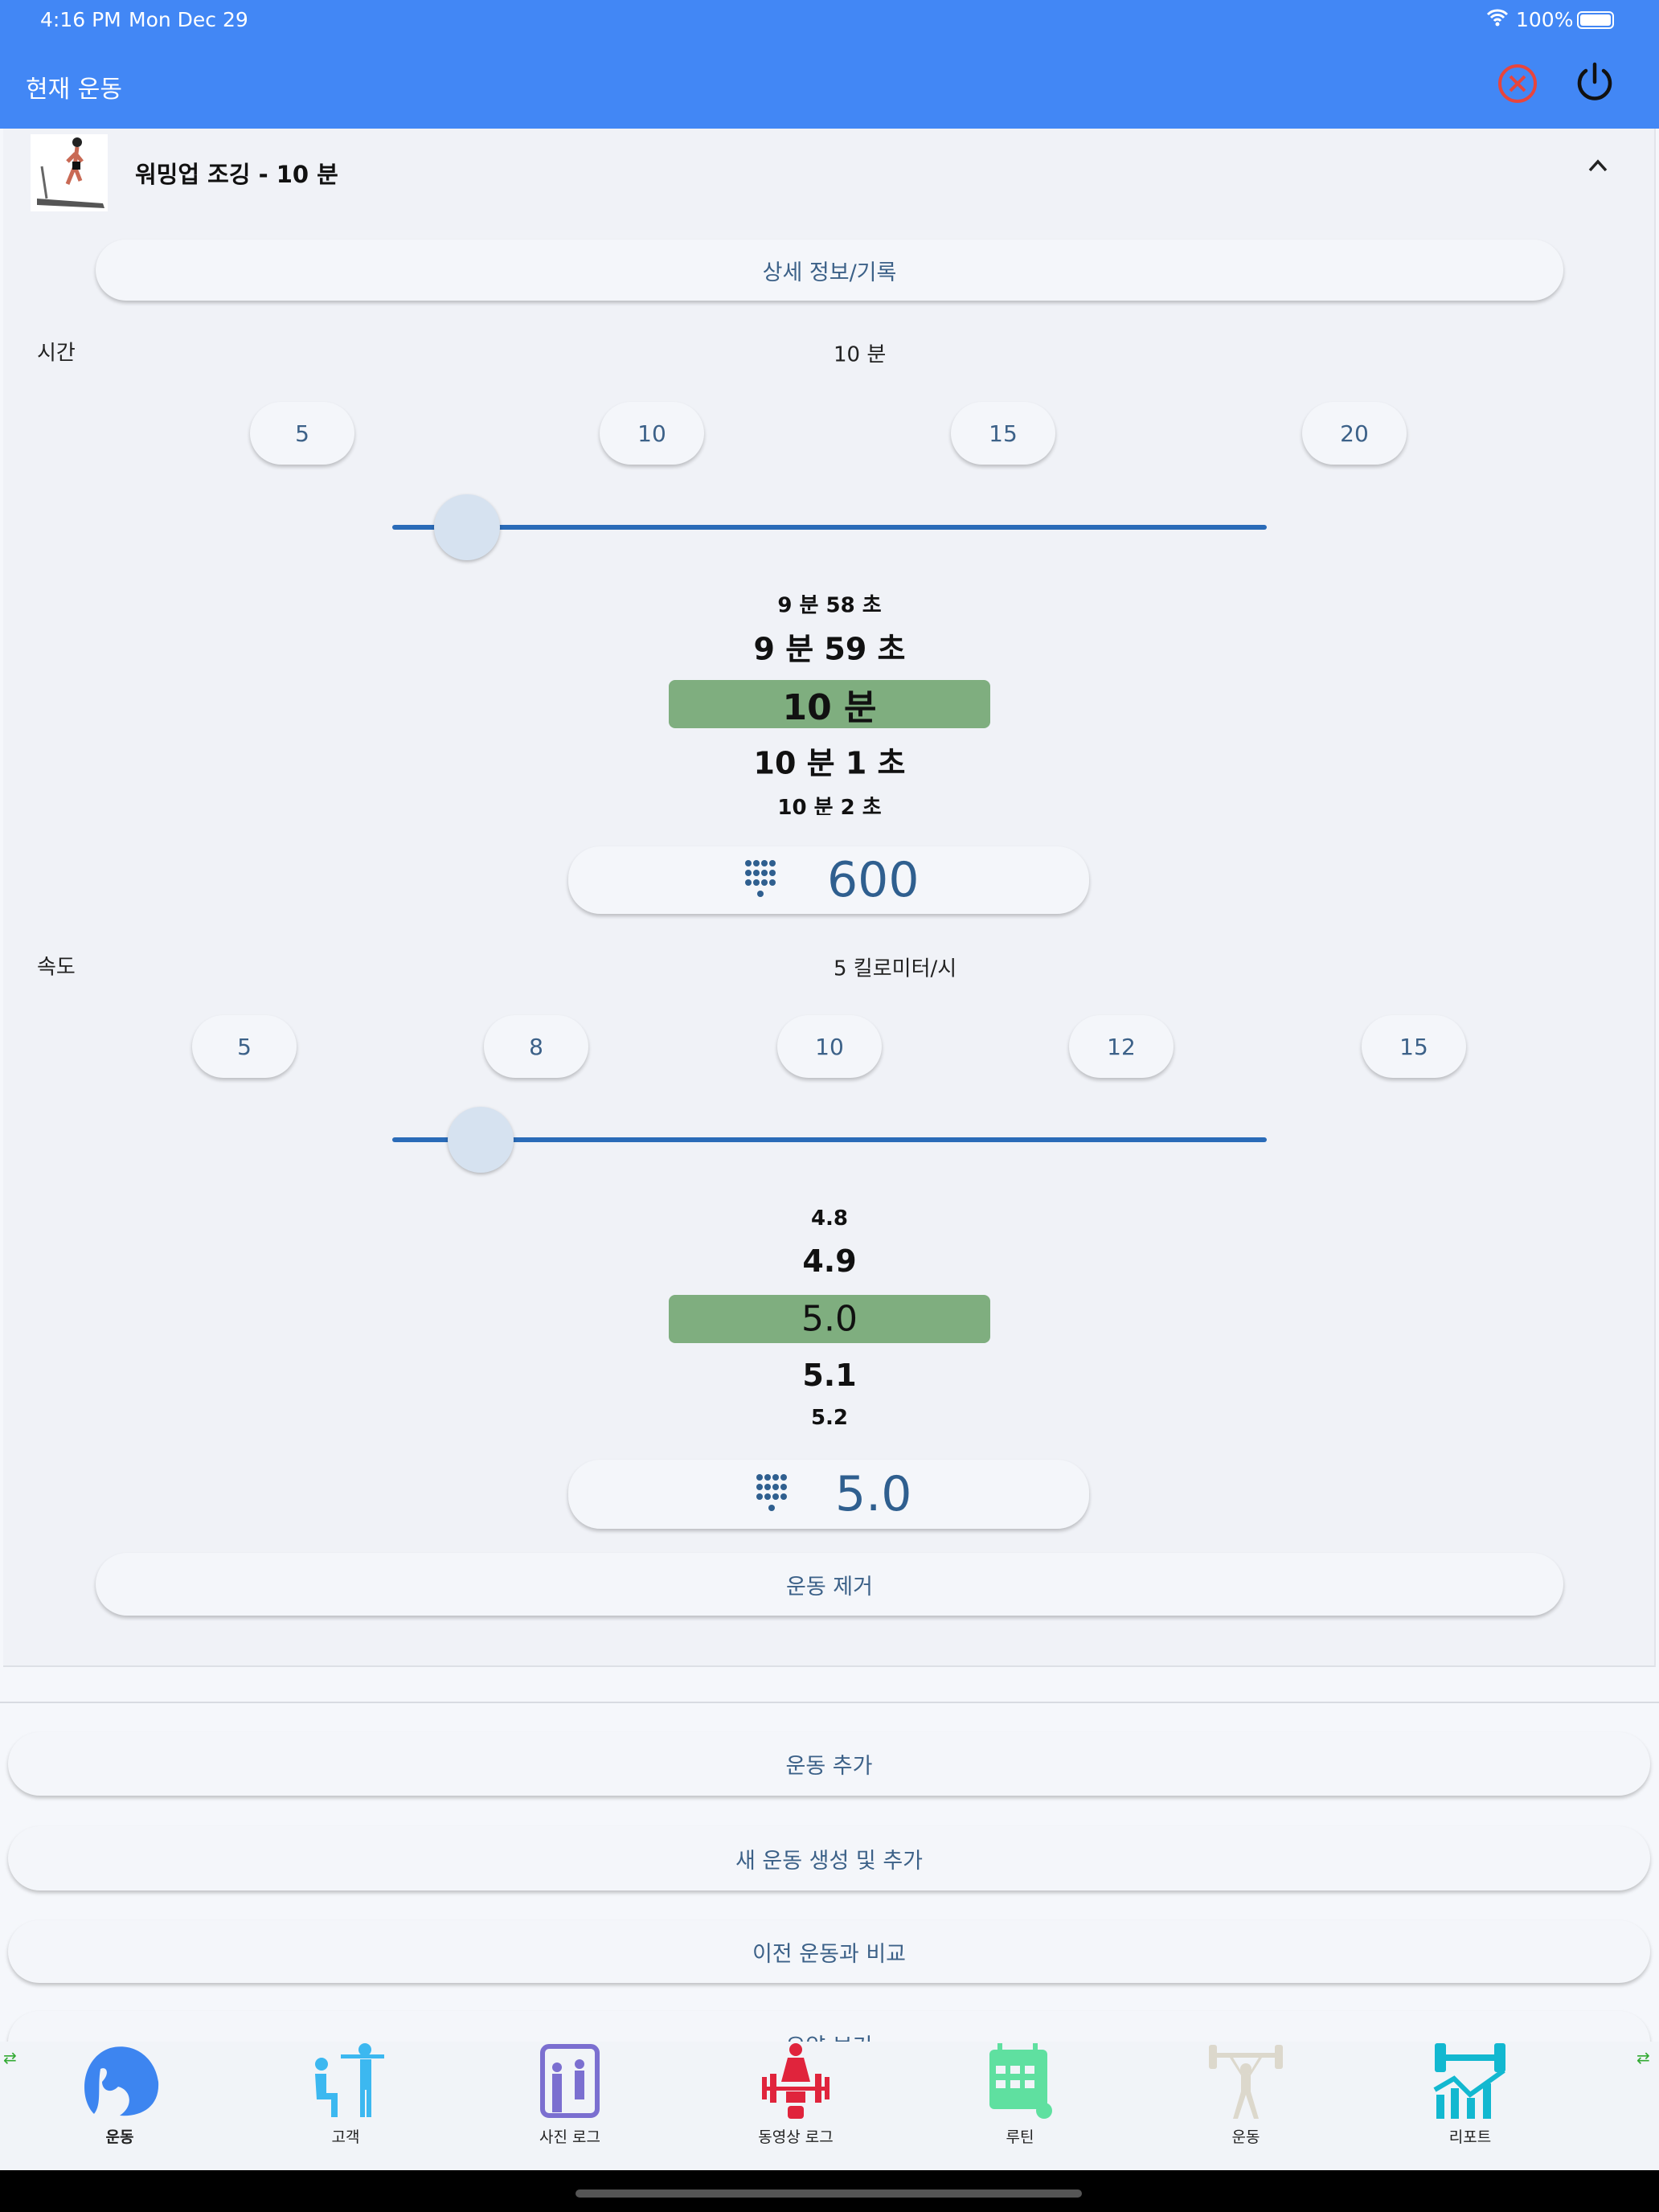  Describe the element at coordinates (1470, 2137) in the screenshot. I see `nav-label: 리포트` at that location.